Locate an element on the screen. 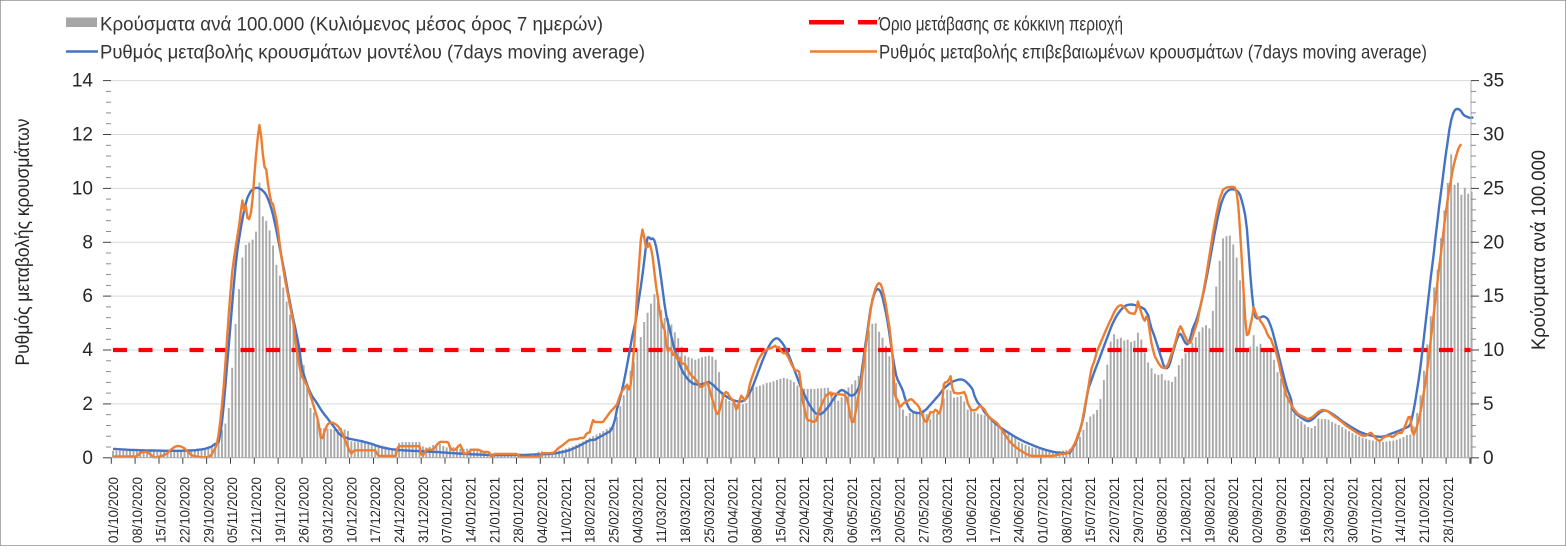 The width and height of the screenshot is (1566, 551). svg-text: 8 is located at coordinates (87, 242).